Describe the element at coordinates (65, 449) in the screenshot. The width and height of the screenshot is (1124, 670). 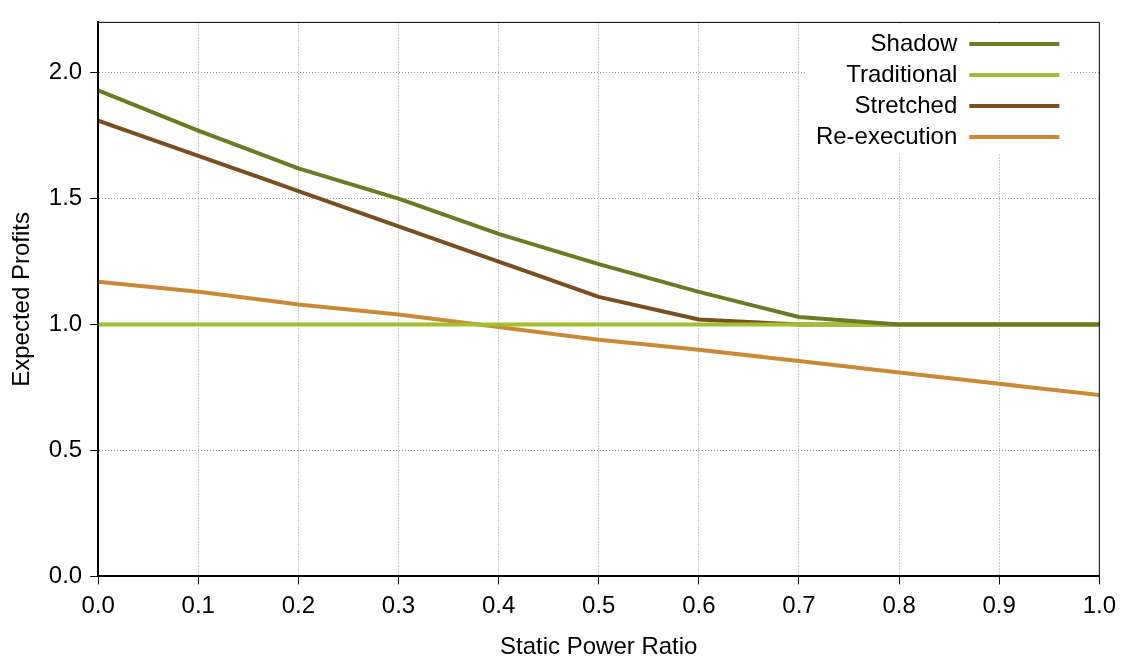
I see `y-tick-label: 0.5` at that location.